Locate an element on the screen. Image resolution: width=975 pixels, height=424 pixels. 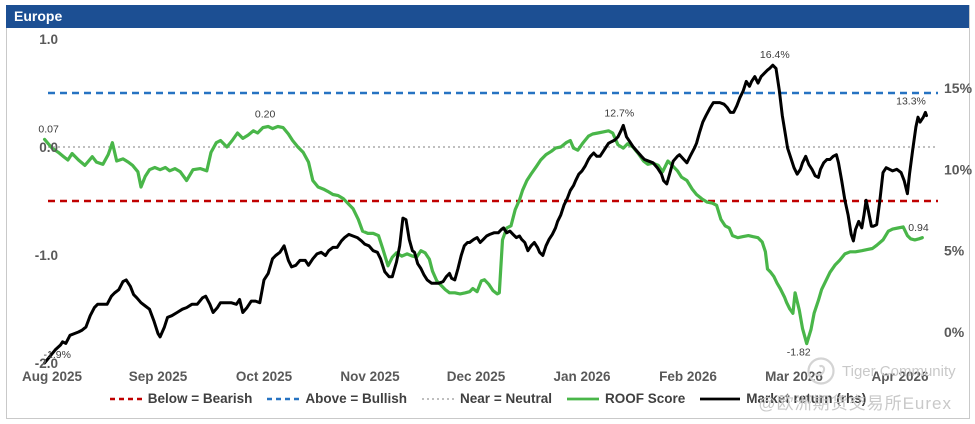
legend-label: ROOF Score is located at coordinates (645, 398).